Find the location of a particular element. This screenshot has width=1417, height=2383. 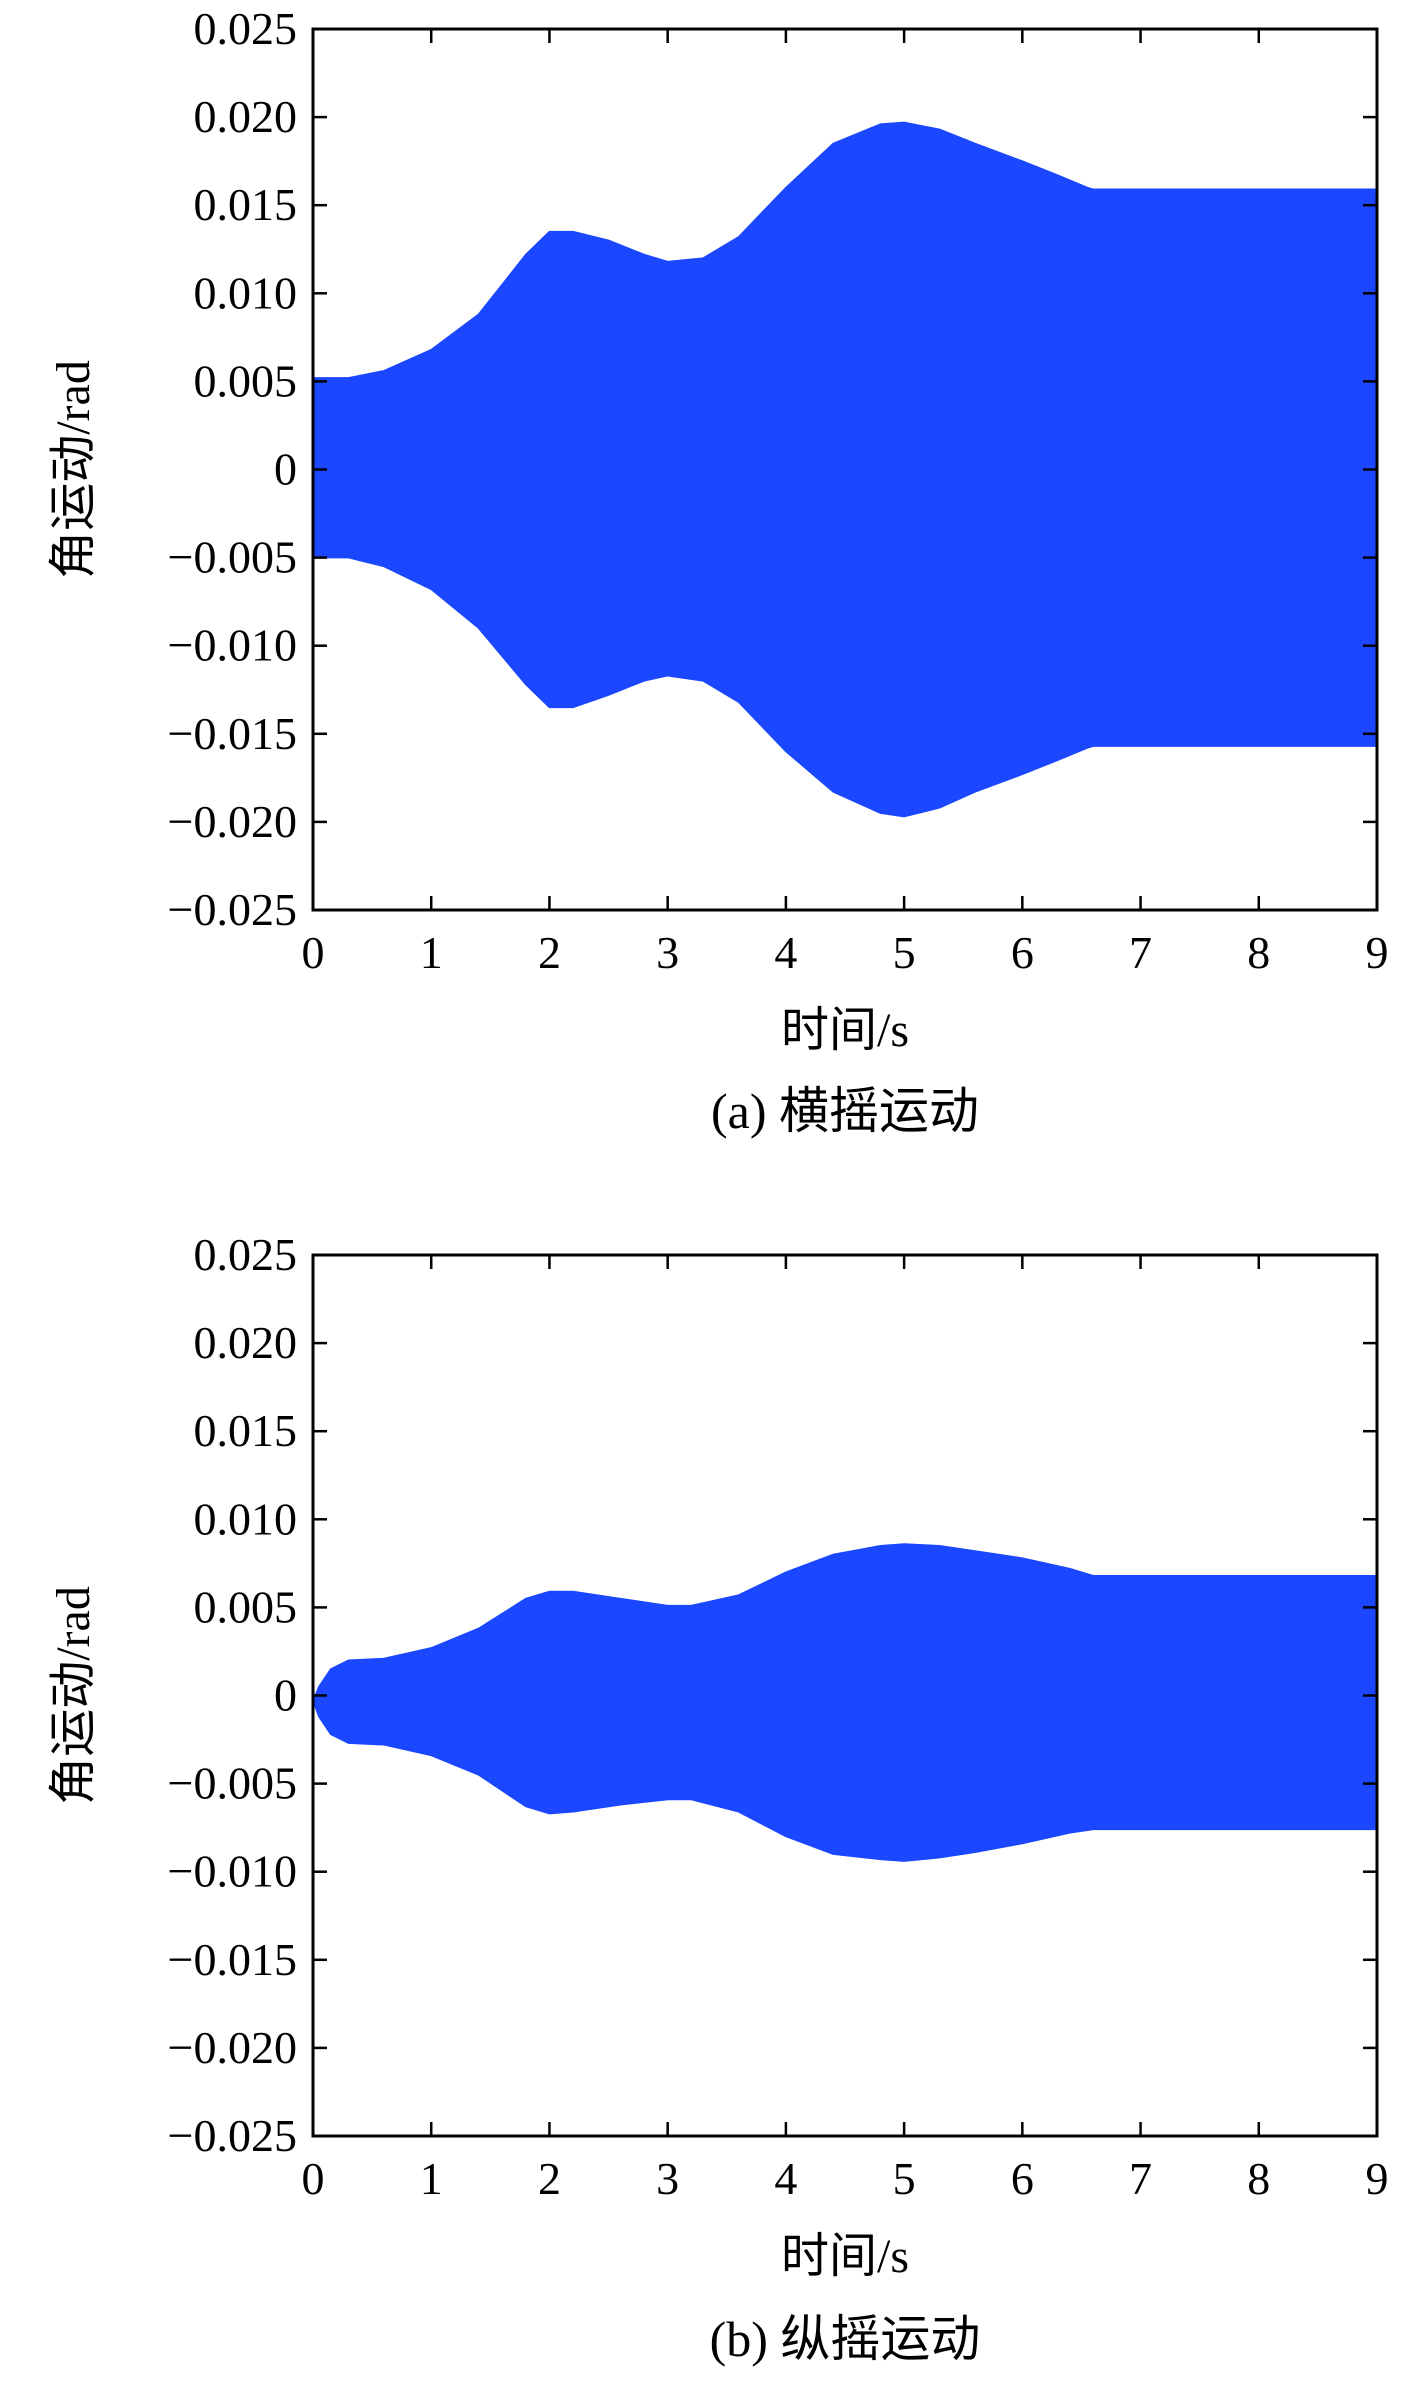

series-envelope is located at coordinates (845, 1702).